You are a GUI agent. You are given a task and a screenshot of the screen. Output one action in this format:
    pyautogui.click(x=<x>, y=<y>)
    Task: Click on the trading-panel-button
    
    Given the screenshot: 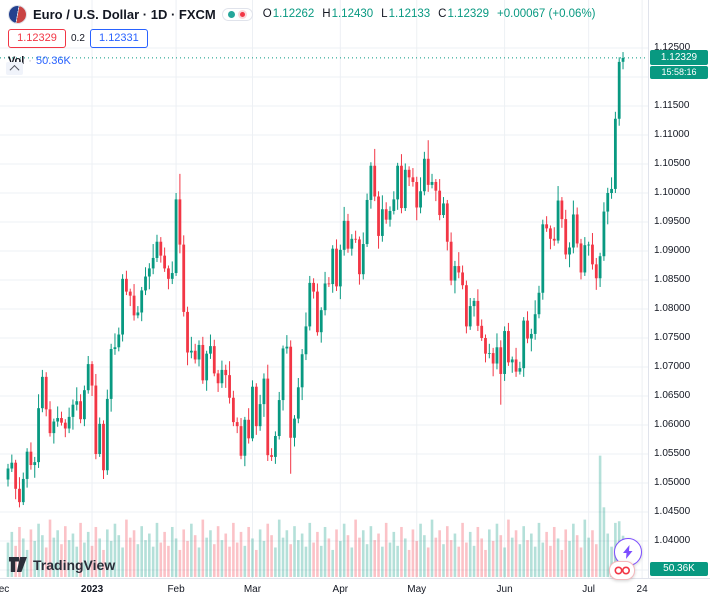 What is the action you would take?
    pyautogui.click(x=622, y=570)
    